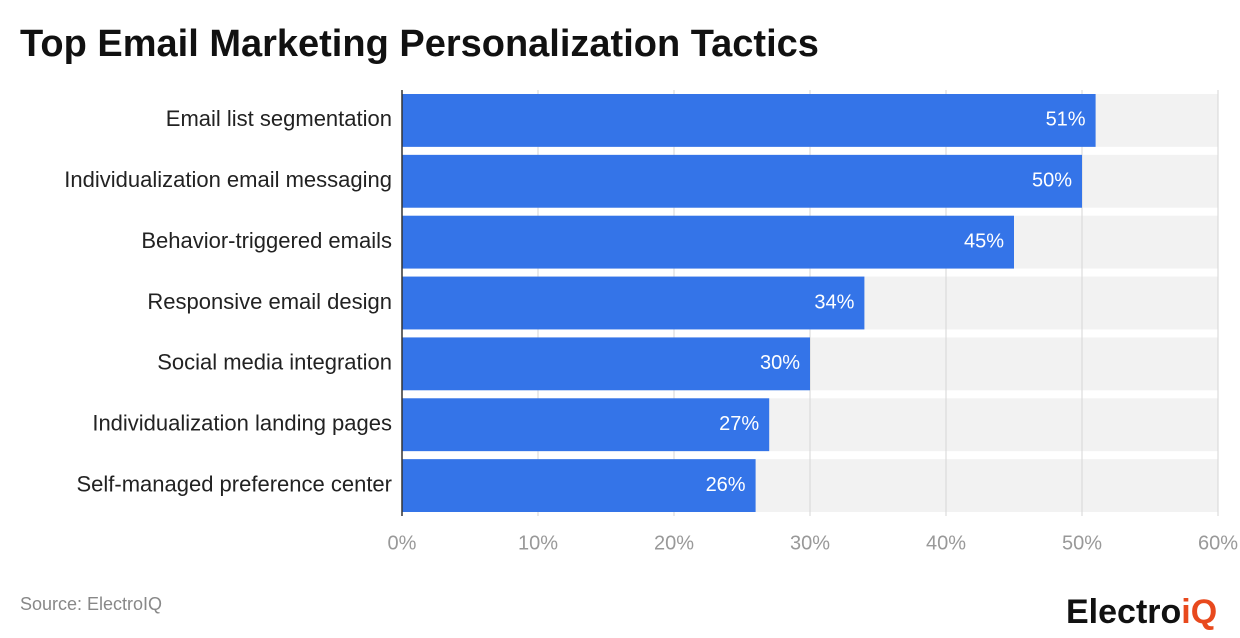  Describe the element at coordinates (538, 543) in the screenshot. I see `x-tick-label: 10%` at that location.